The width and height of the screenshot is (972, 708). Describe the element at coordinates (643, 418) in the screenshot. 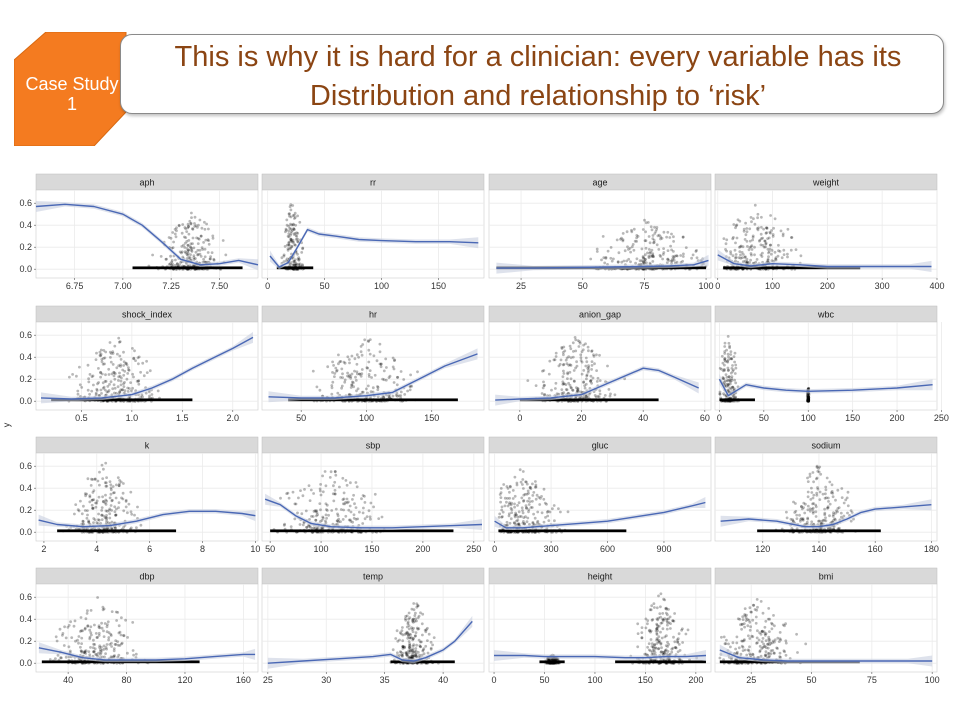

I see `x-tick-label: 40` at that location.